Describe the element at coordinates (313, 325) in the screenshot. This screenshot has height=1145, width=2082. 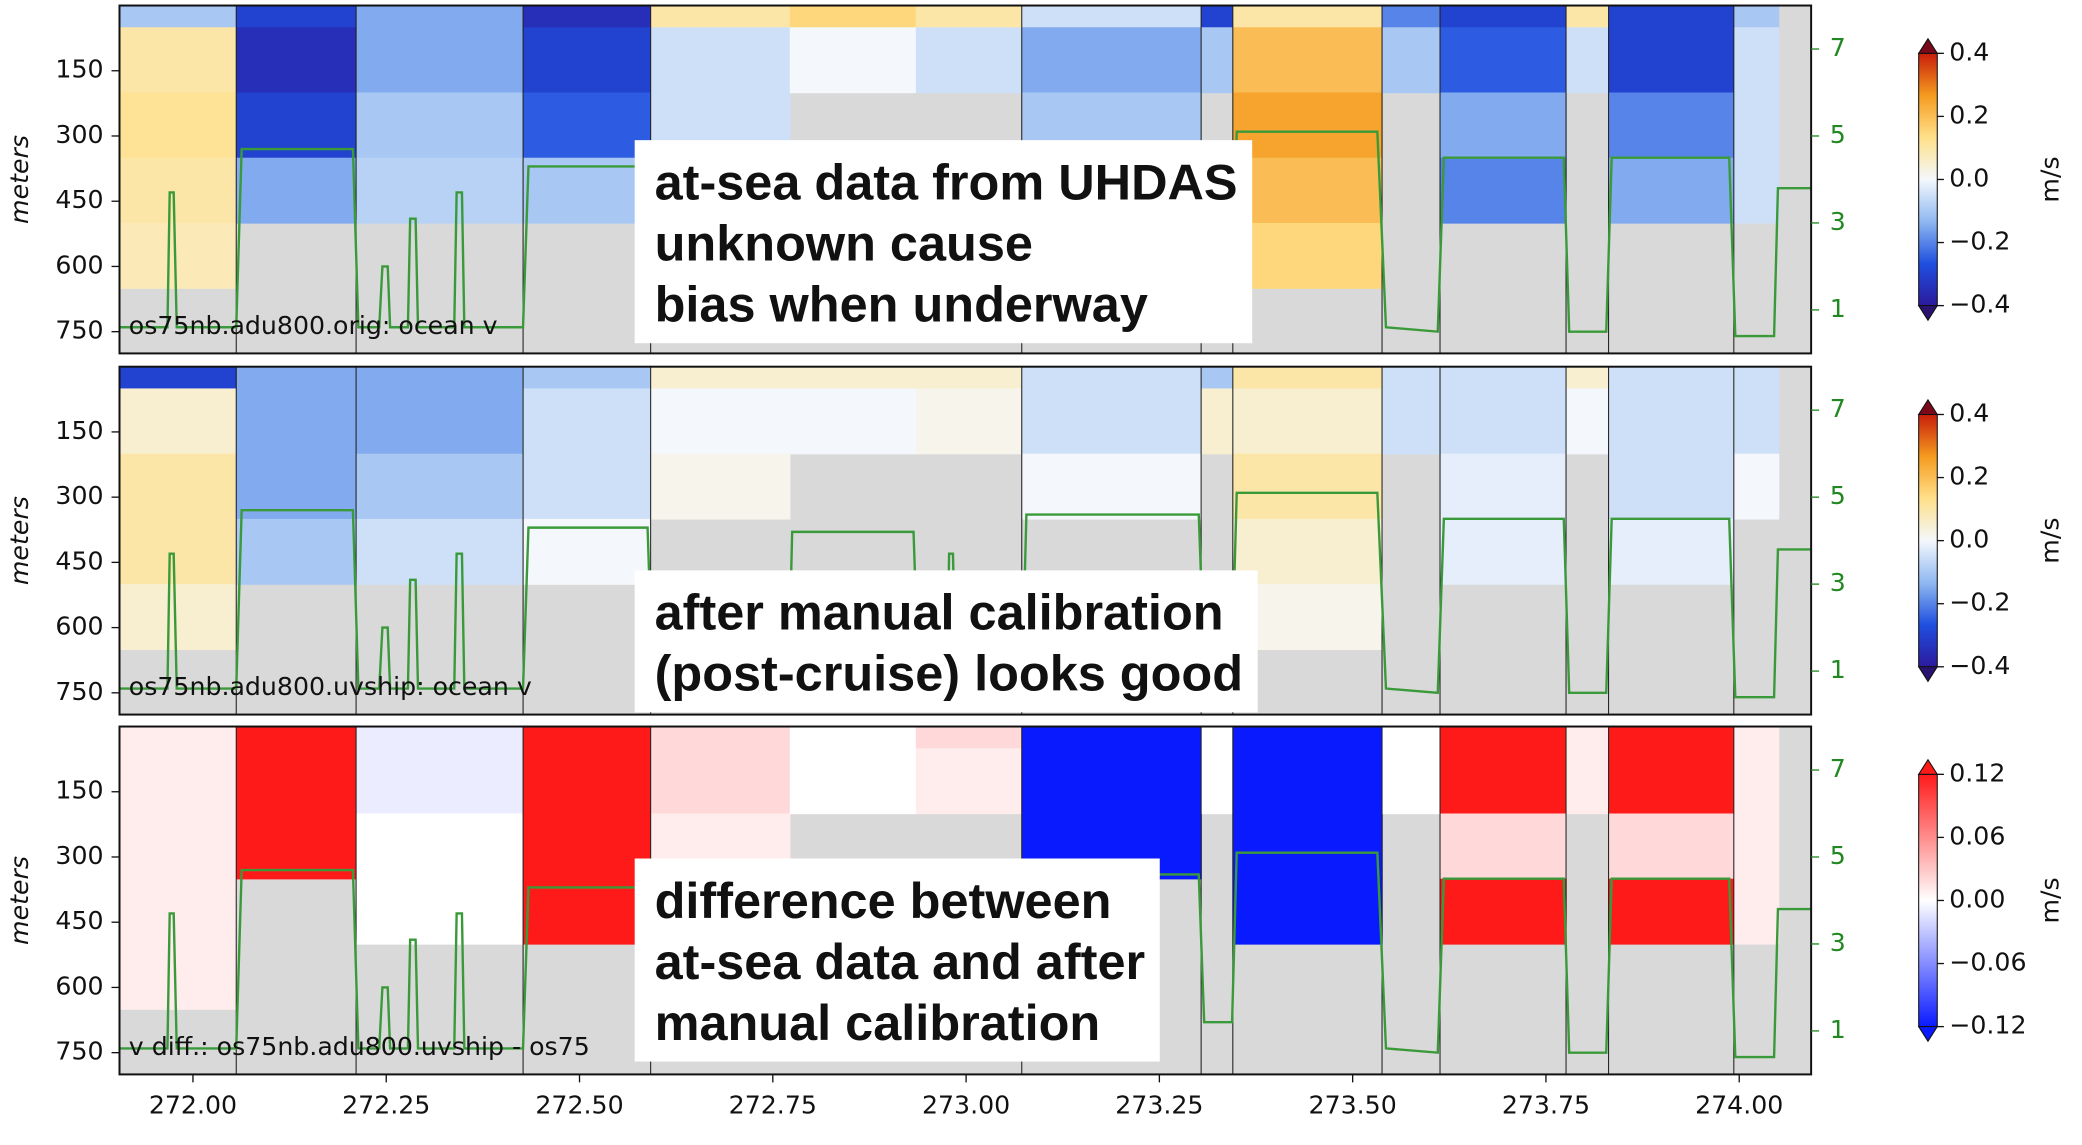
I see `panel-label: os75nb.adu800.orig: ocean v` at that location.